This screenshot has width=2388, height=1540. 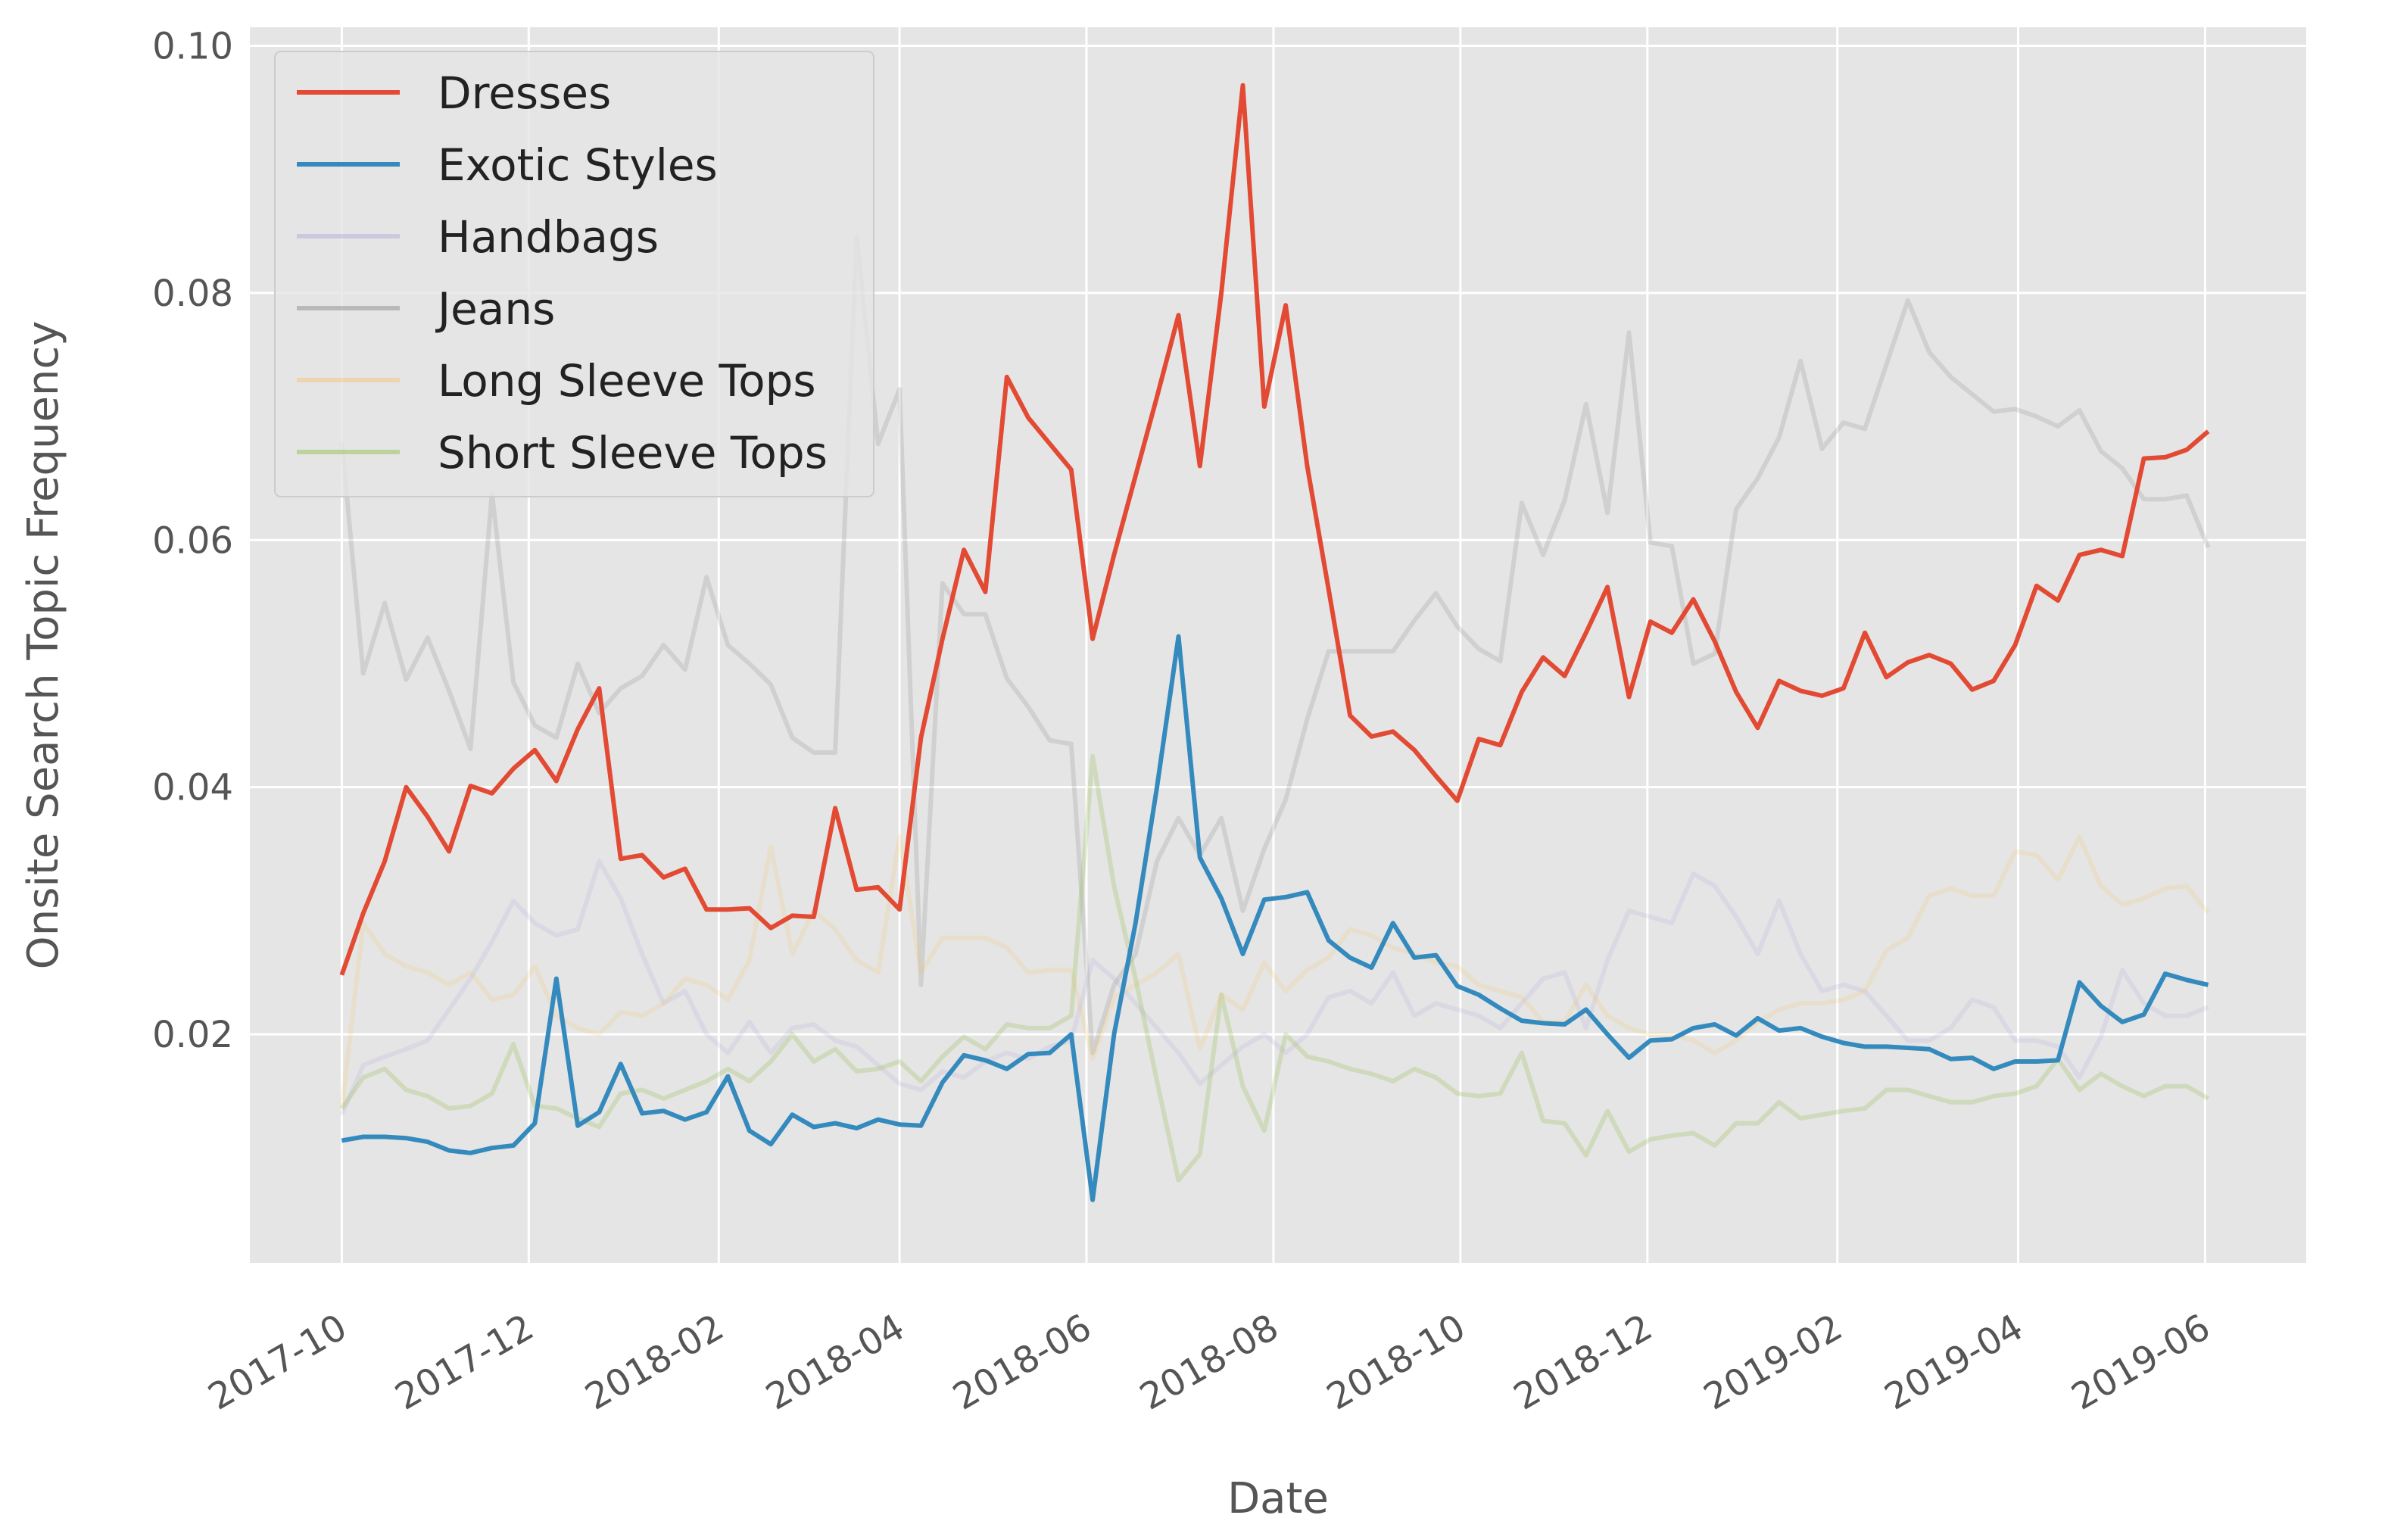 What do you see at coordinates (277, 1363) in the screenshot?
I see `x-tick-label: 2017-10` at bounding box center [277, 1363].